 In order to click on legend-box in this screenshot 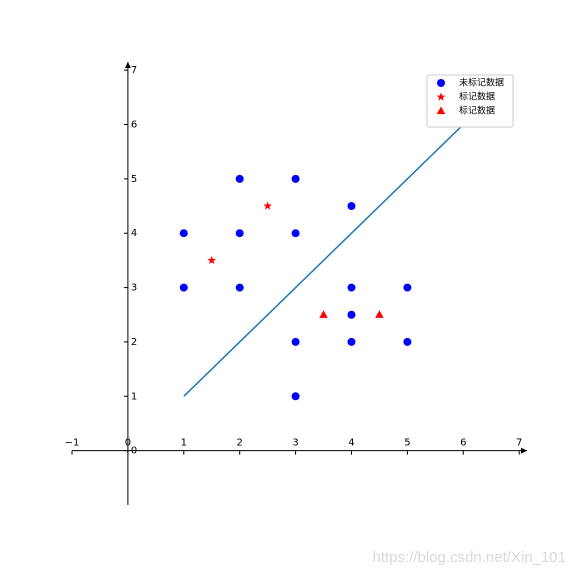, I will do `click(470, 101)`.